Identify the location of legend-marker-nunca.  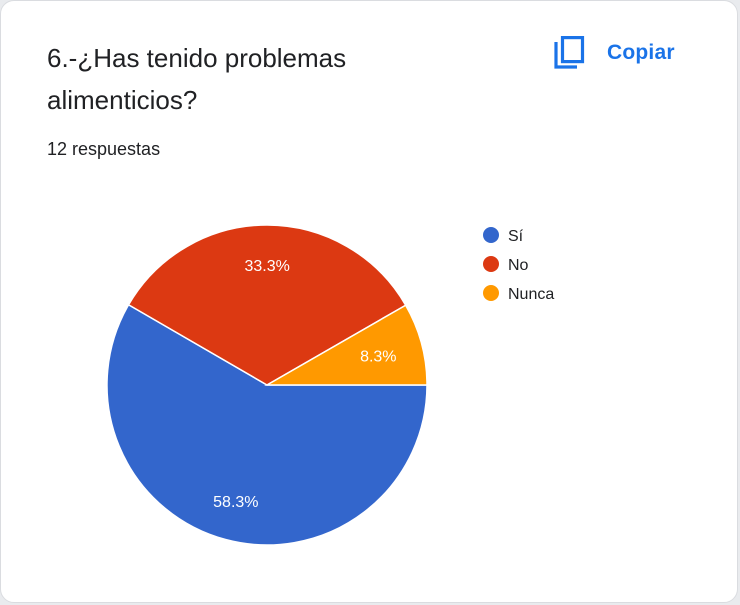
(491, 293).